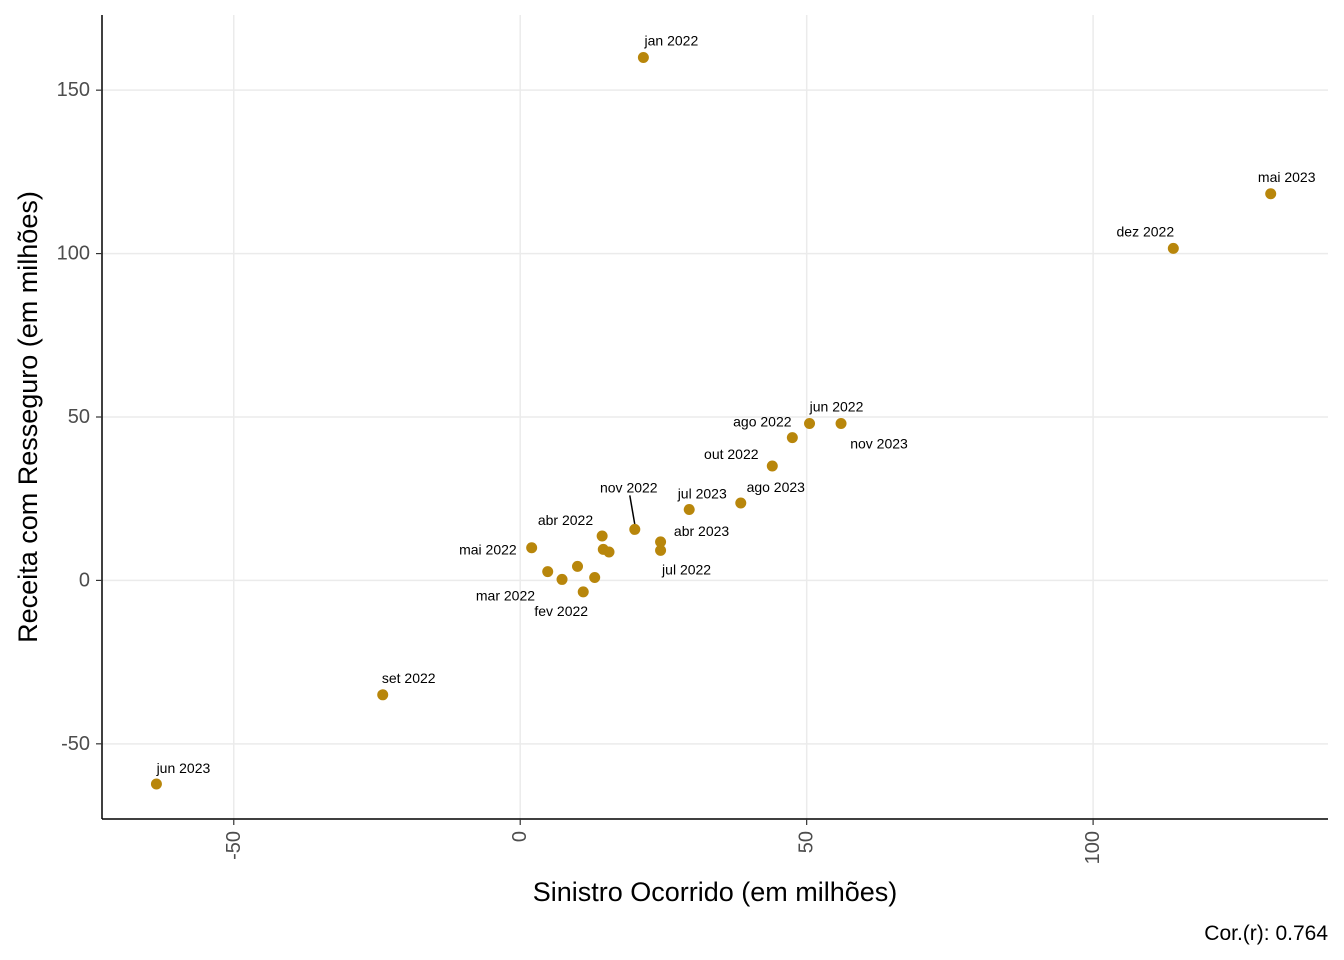 The height and width of the screenshot is (960, 1344). What do you see at coordinates (731, 454) in the screenshot?
I see `point-label: out 2022` at bounding box center [731, 454].